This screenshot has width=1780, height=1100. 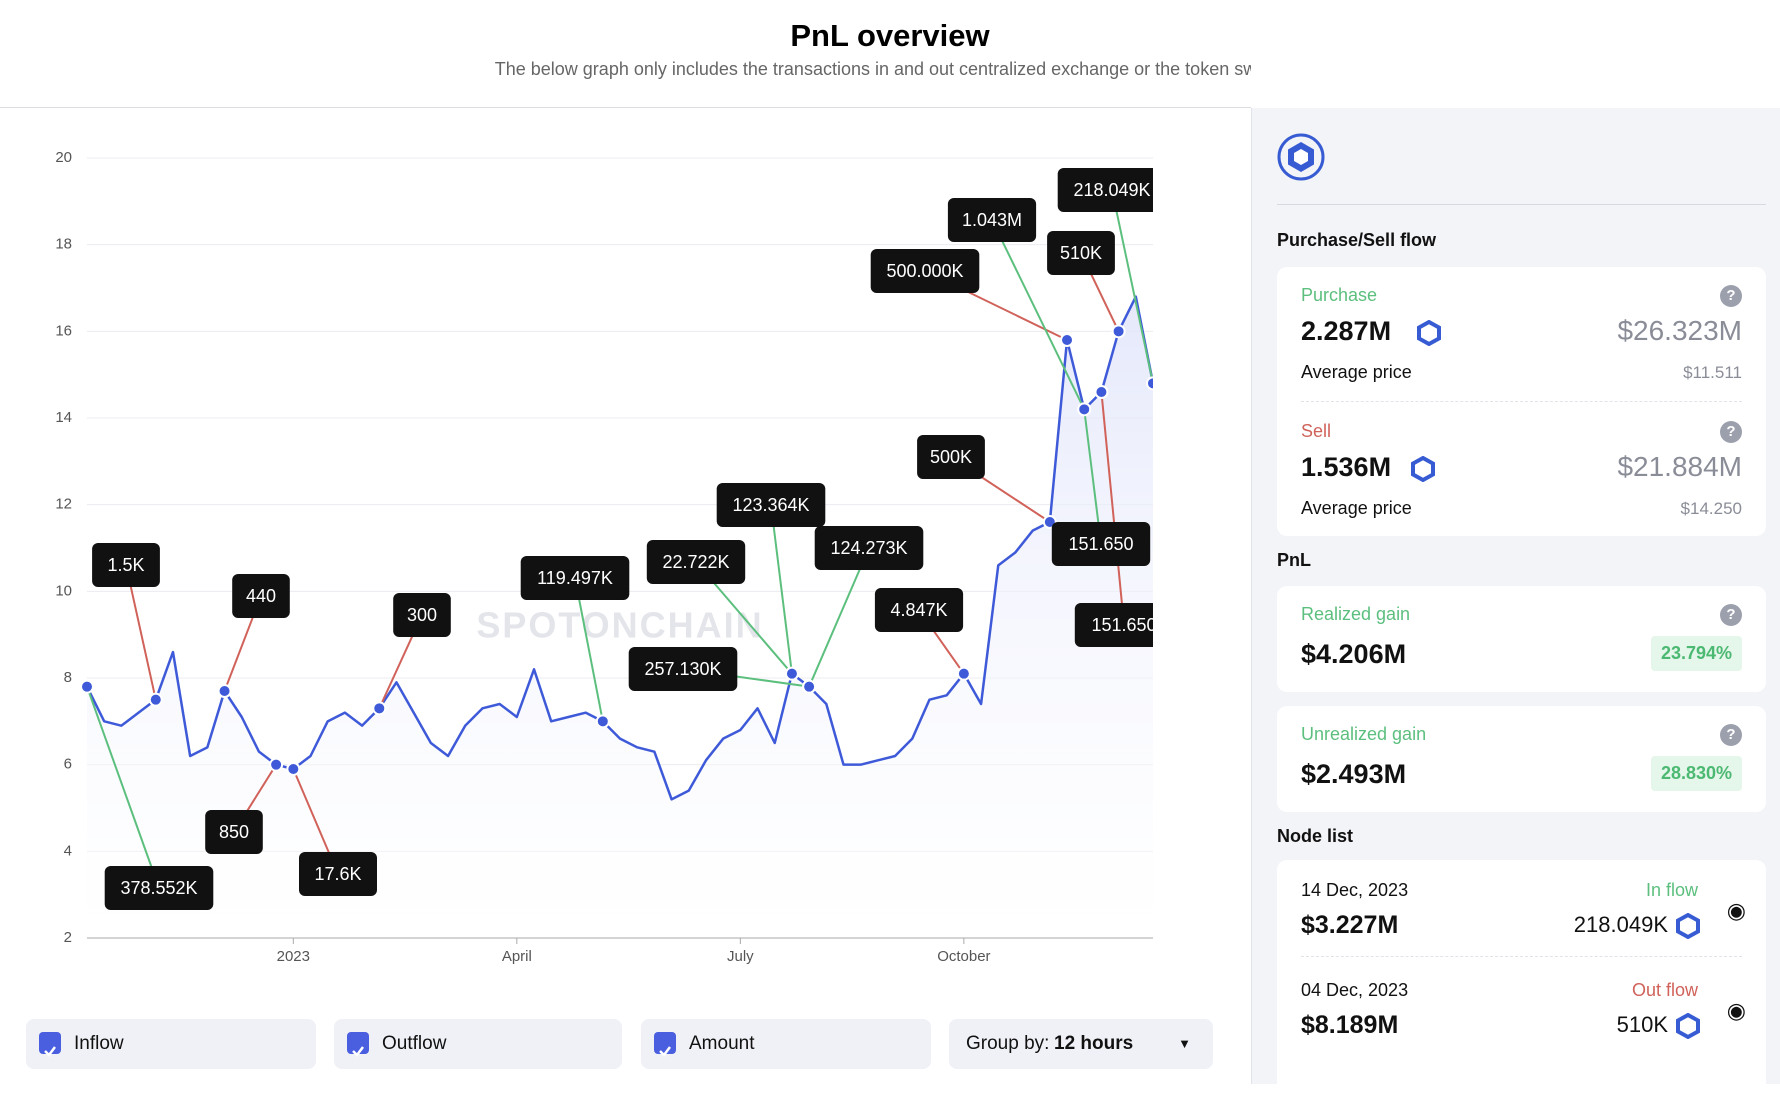 What do you see at coordinates (1339, 295) in the screenshot?
I see `purchase-label: Purchase` at bounding box center [1339, 295].